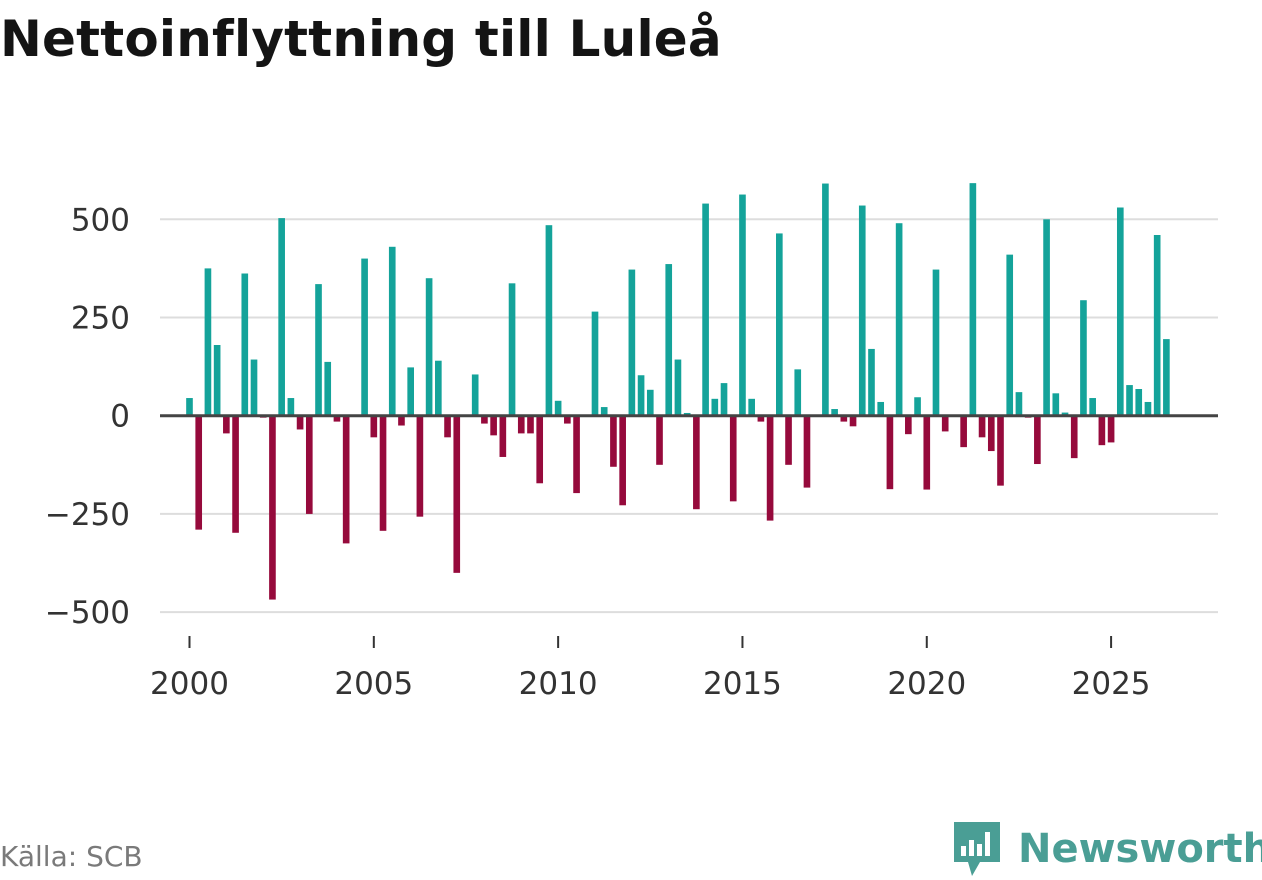  Describe the element at coordinates (926, 684) in the screenshot. I see `x-tick-label: 2020` at that location.